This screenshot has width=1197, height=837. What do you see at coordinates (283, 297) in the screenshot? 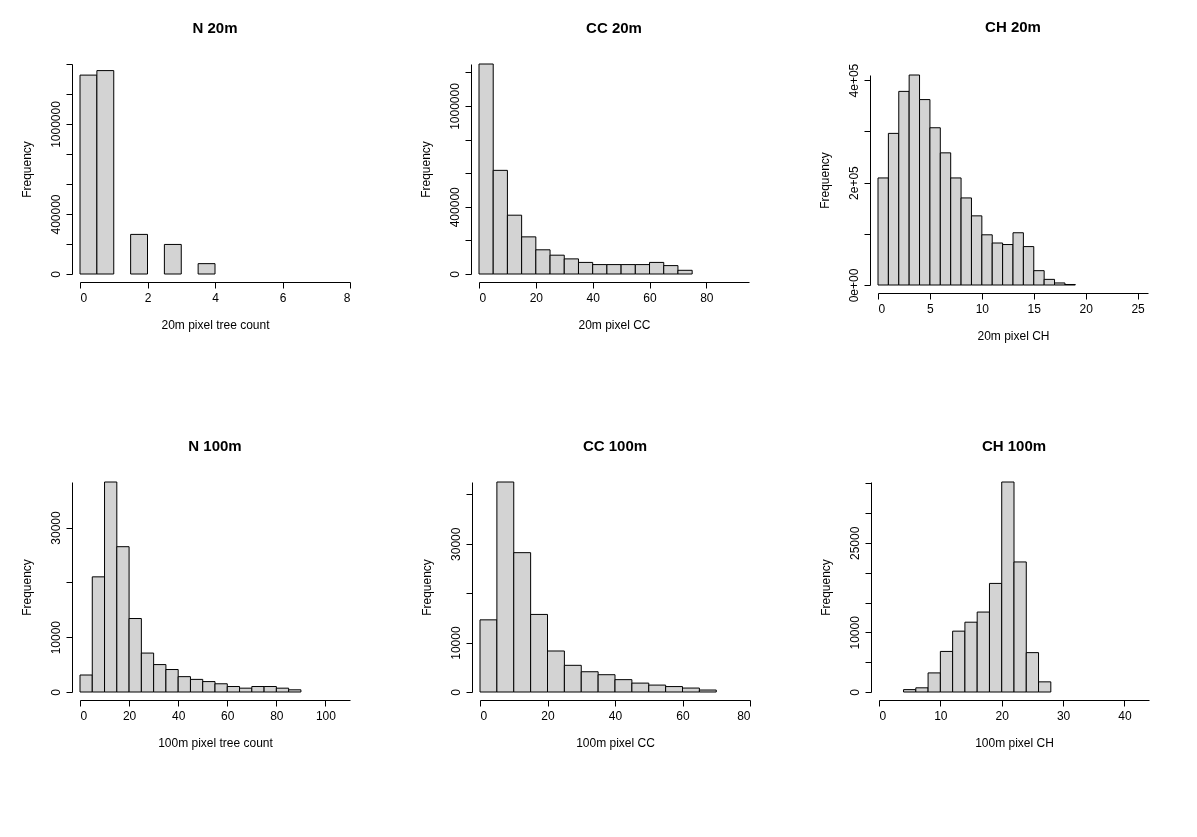
I see `x-tick-label: 6` at bounding box center [283, 297].